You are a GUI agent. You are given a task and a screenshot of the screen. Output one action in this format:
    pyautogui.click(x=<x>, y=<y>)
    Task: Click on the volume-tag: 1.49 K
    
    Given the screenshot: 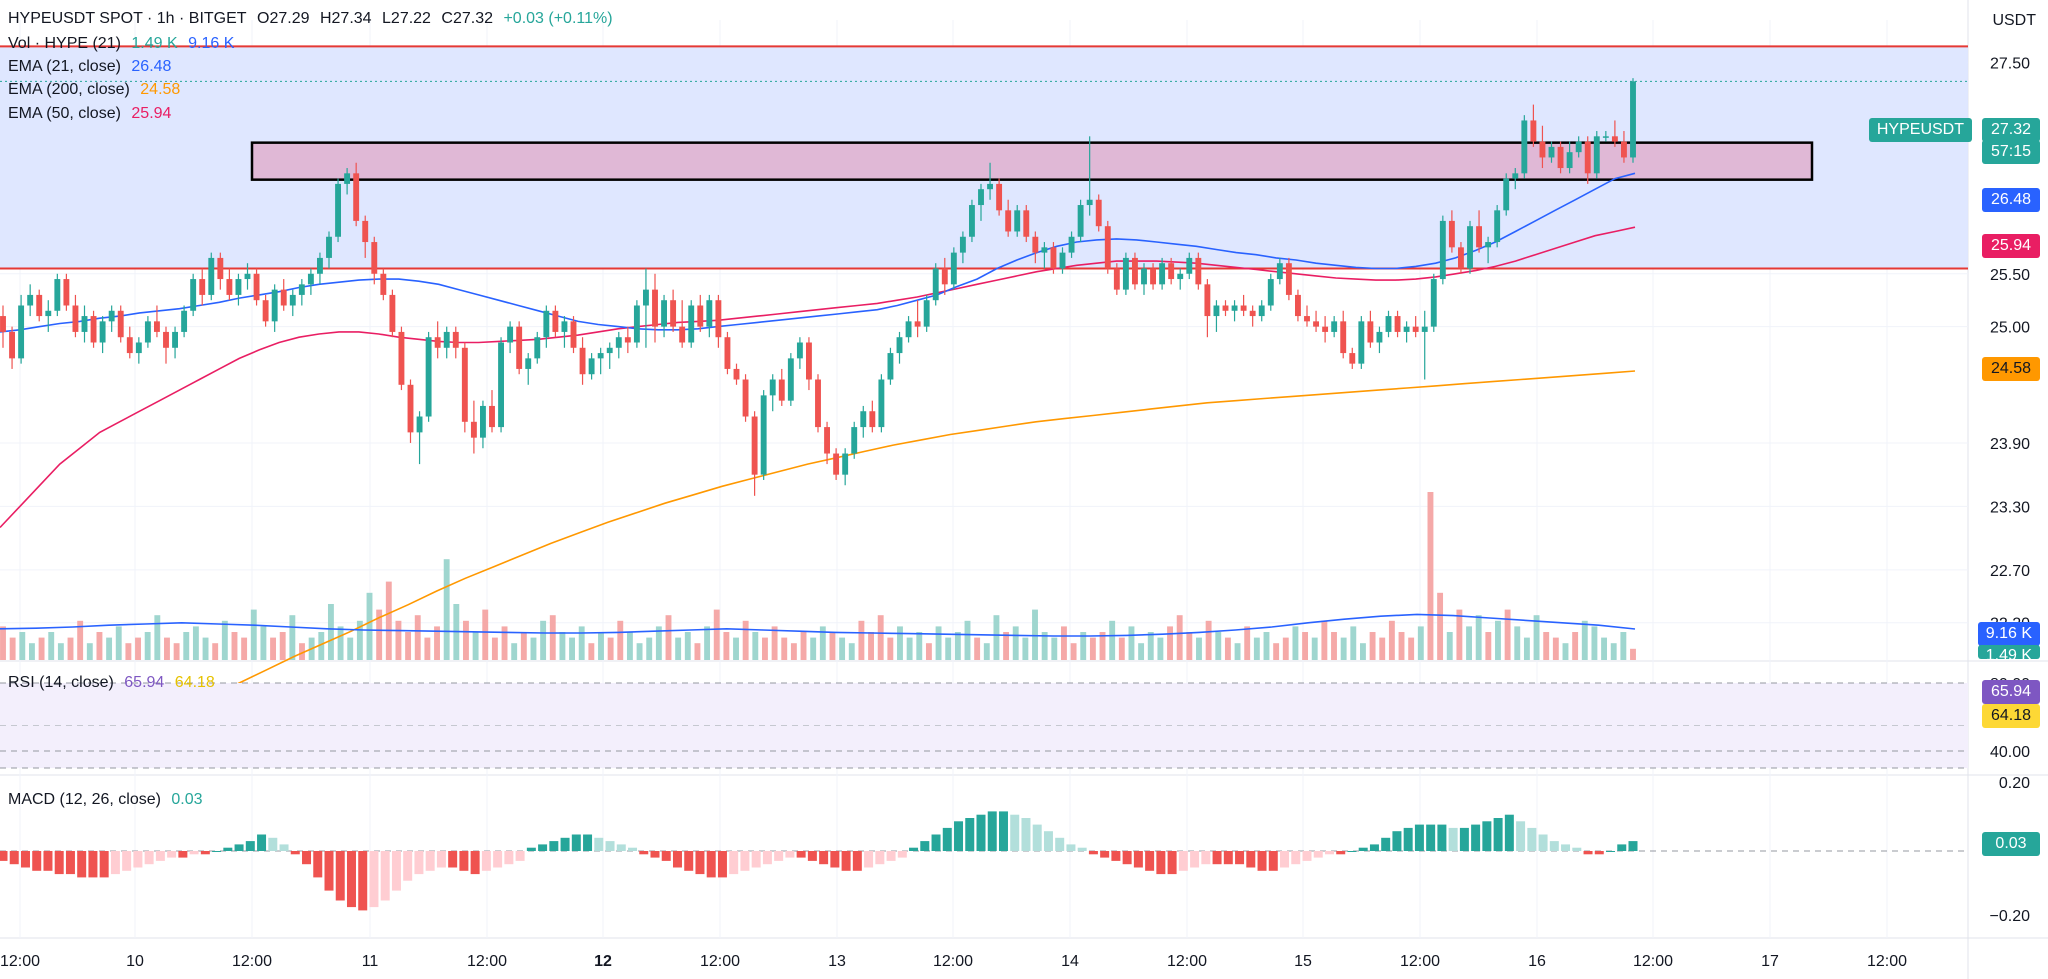 What is the action you would take?
    pyautogui.click(x=2008, y=652)
    